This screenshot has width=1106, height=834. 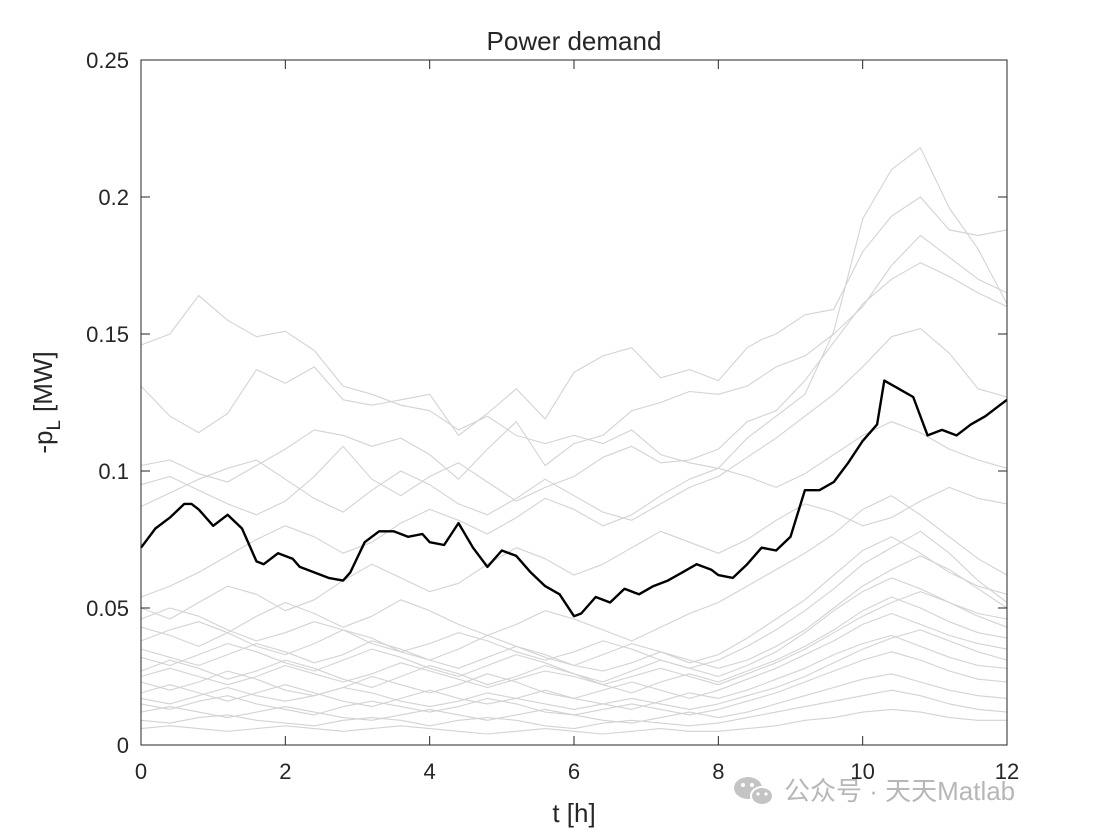 What do you see at coordinates (123, 745) in the screenshot?
I see `y-tick-label: 0` at bounding box center [123, 745].